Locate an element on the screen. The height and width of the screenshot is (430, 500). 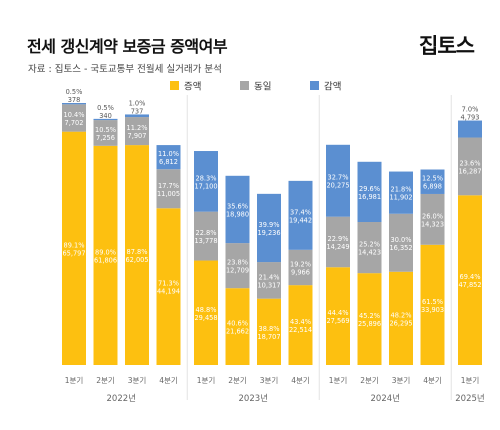
data-label-count: 6,812 is located at coordinates (168, 162).